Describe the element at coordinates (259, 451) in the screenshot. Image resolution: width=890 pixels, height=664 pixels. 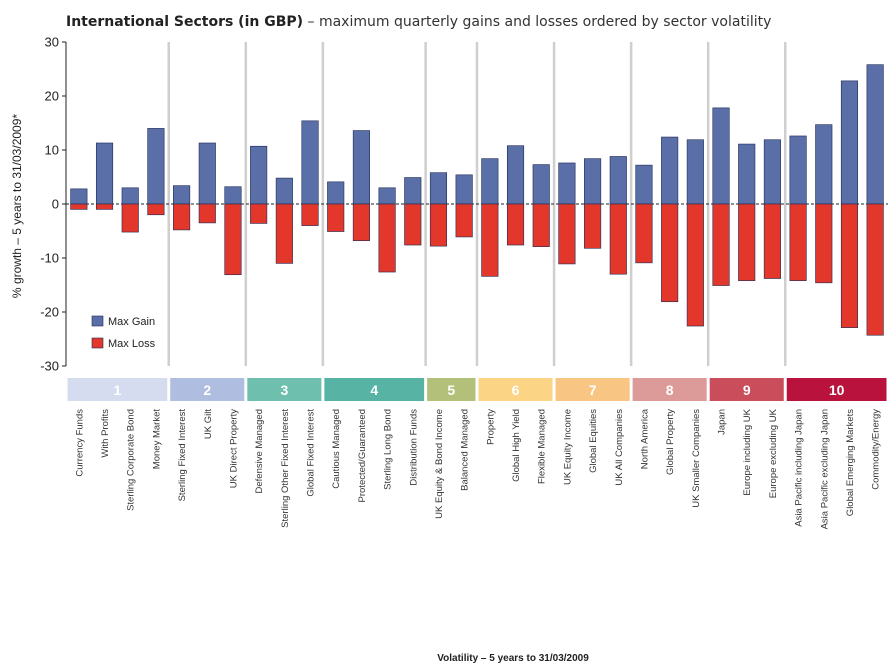
I see `category-label: Defensive Managed` at that location.